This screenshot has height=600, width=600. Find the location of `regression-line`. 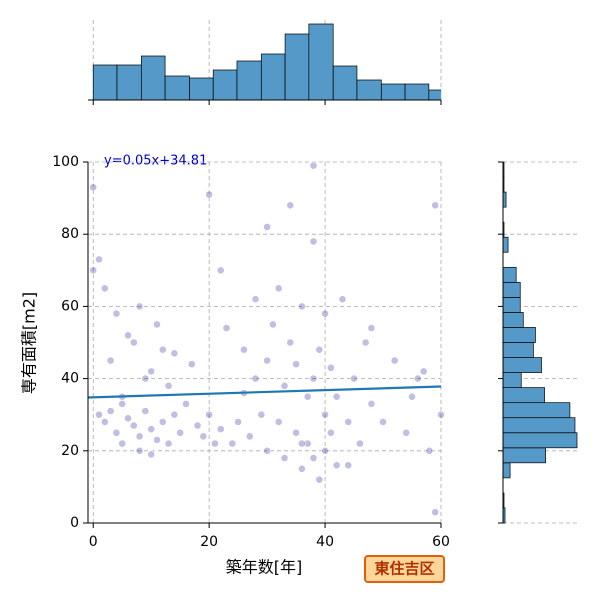

regression-line is located at coordinates (264, 392).